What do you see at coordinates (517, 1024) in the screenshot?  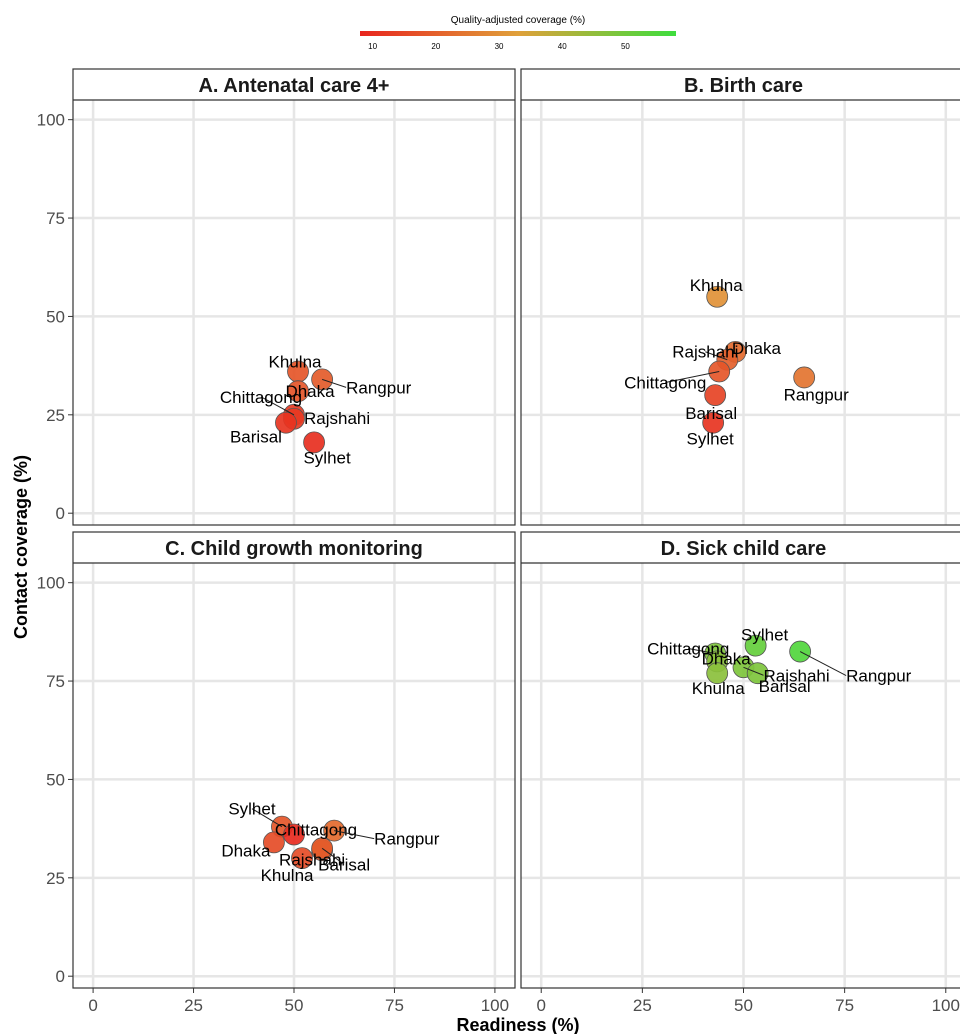 I see `x-axis-title: Readiness (%)` at bounding box center [517, 1024].